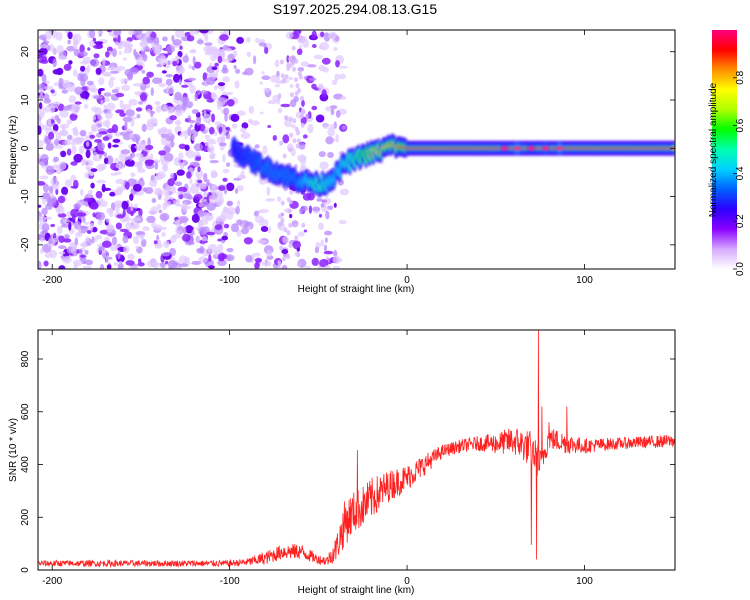 The height and width of the screenshot is (600, 750). I want to click on snr-x-tick-label: 0, so click(407, 581).